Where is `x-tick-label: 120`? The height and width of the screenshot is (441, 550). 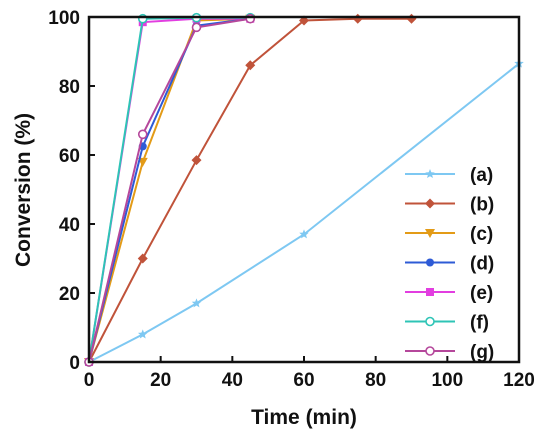 x-tick-label: 120 is located at coordinates (519, 380).